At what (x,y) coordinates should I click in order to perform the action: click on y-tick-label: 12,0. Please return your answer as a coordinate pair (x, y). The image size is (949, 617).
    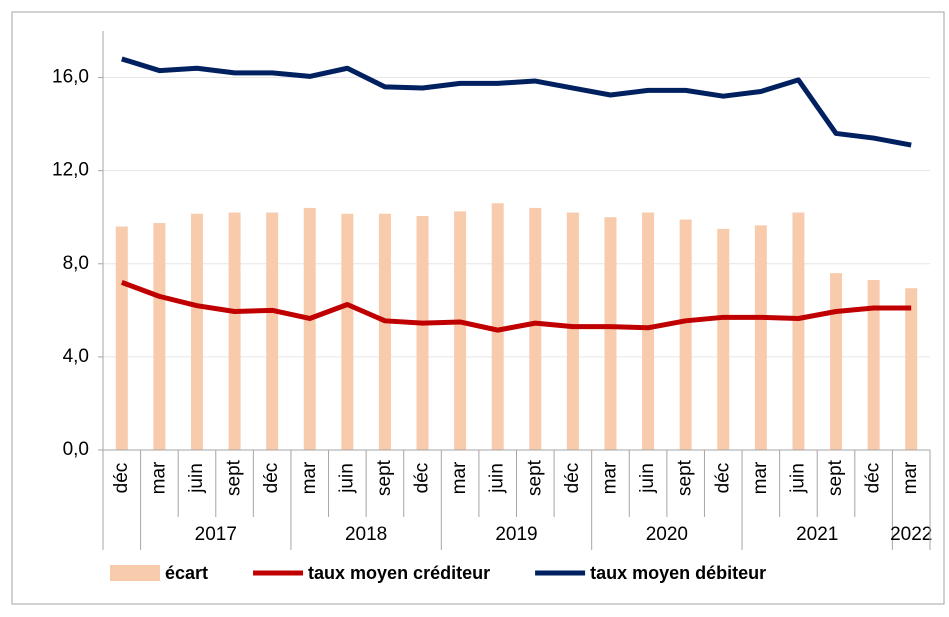
    Looking at the image, I should click on (70, 170).